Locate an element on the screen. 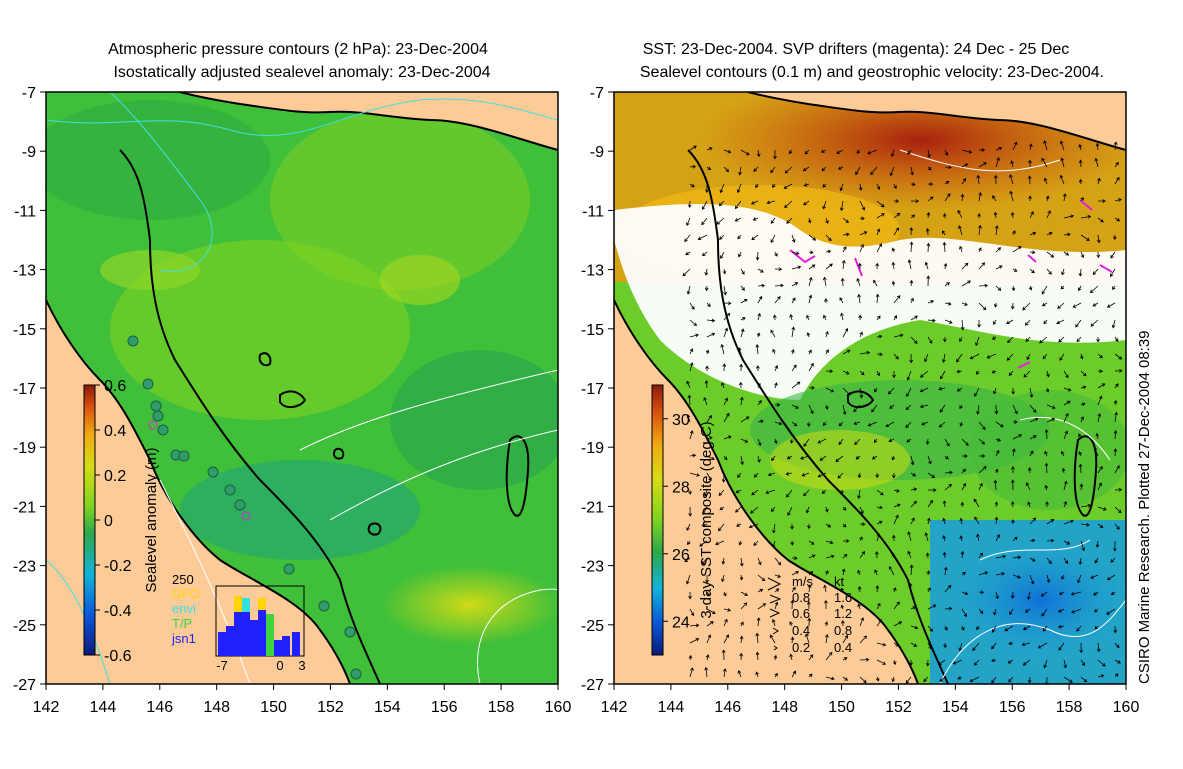  new-guinea-land is located at coordinates (937, 121).